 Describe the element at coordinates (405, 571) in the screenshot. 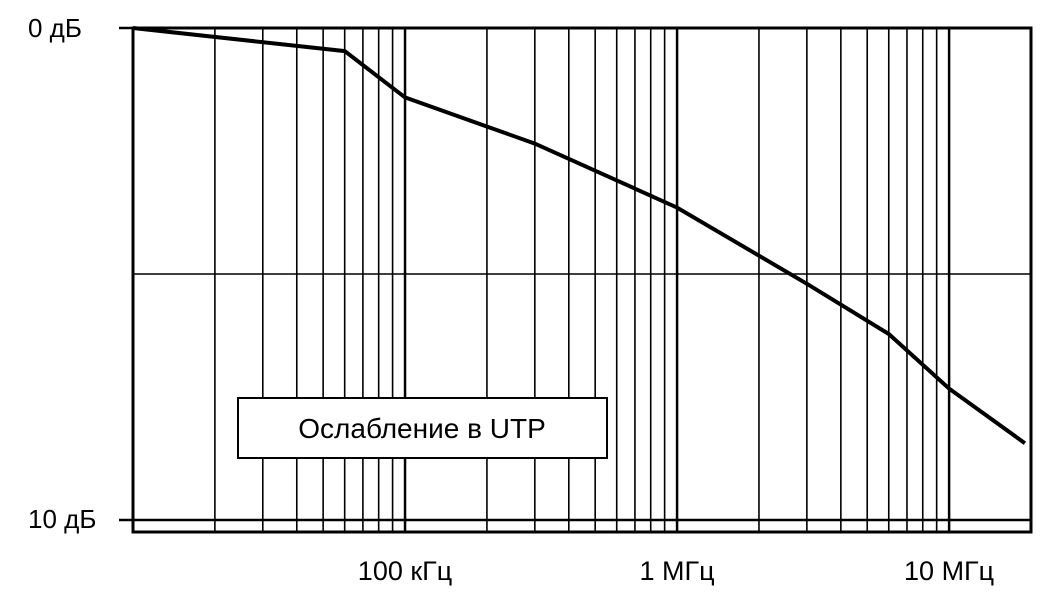

I see `x-tick-label: 100 кГц` at that location.